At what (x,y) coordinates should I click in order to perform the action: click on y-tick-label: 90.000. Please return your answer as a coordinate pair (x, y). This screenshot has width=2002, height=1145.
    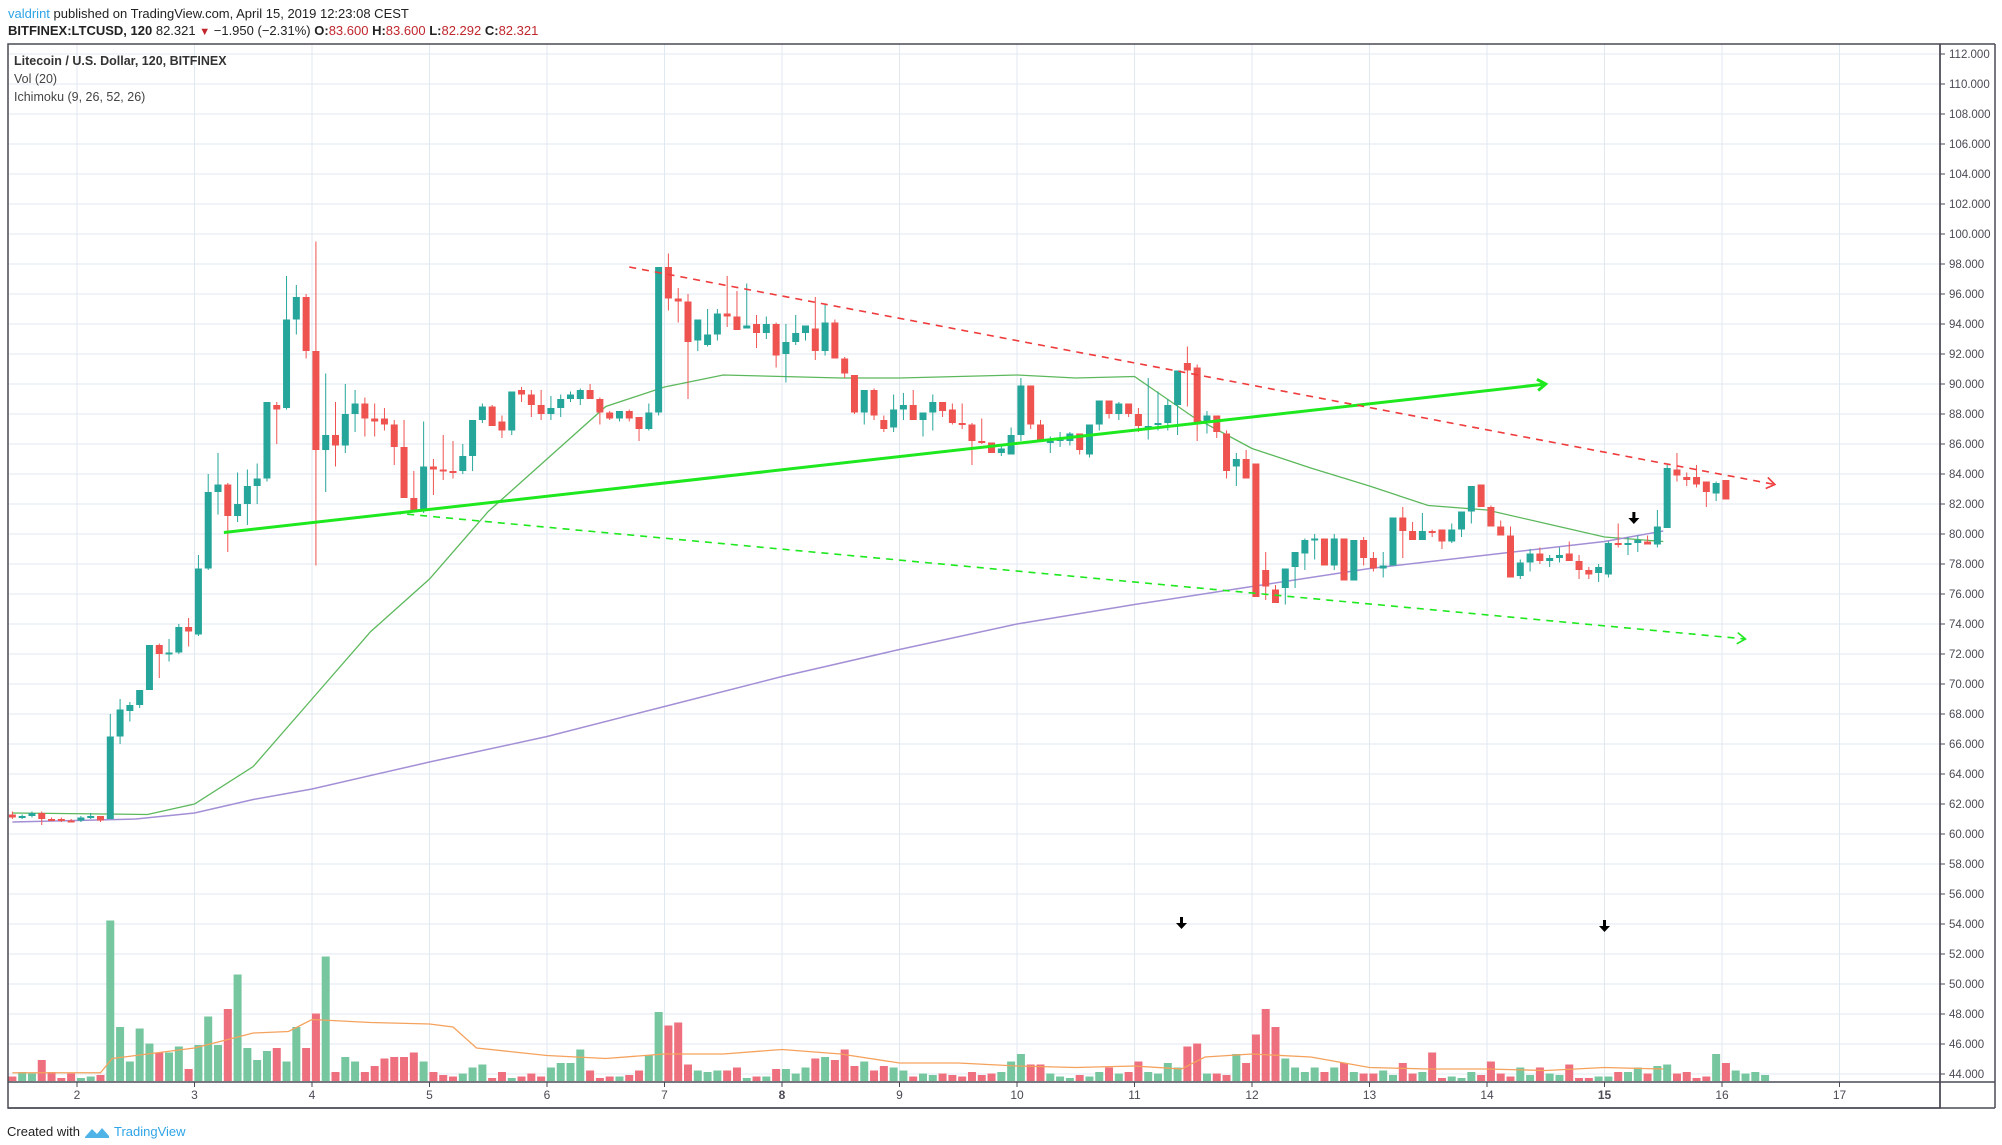
    Looking at the image, I should click on (1966, 385).